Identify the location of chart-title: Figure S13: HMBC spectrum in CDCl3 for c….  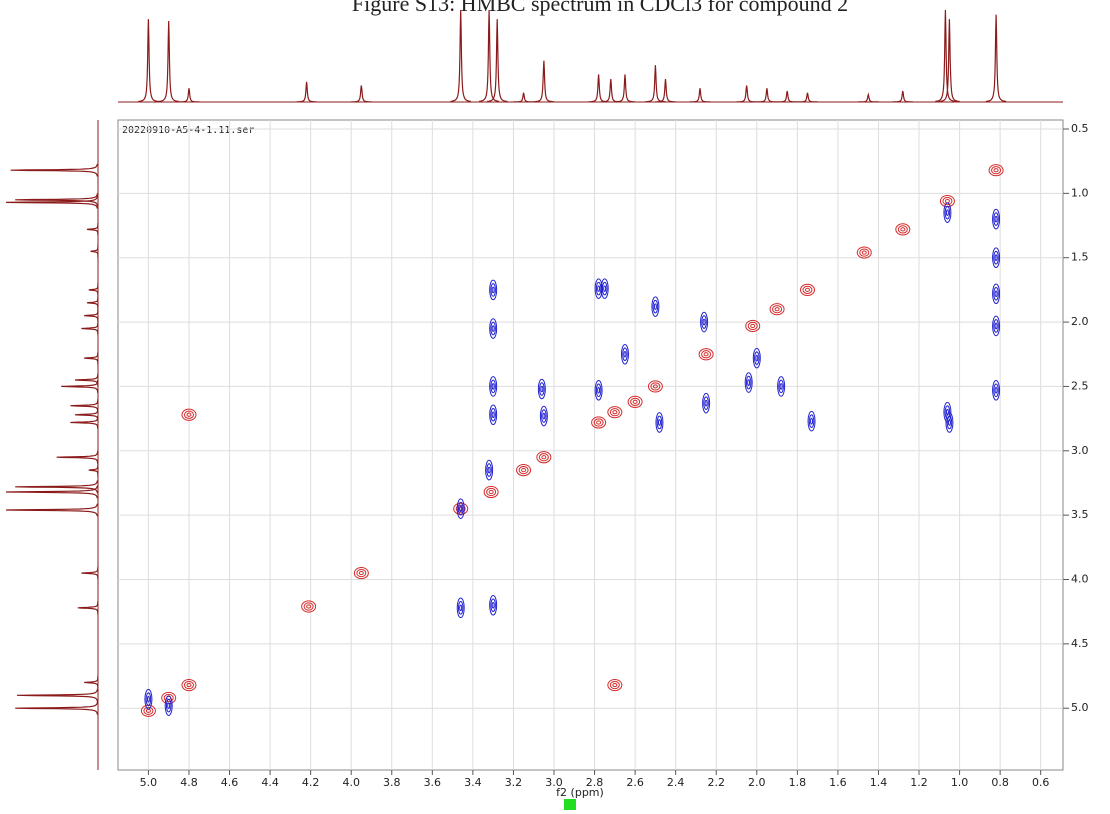
(600, 8).